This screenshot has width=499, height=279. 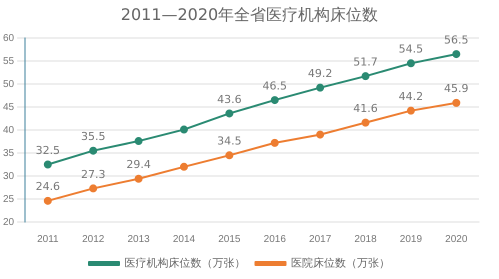 I want to click on legend-label: 医院床位数（万张）, so click(x=340, y=263).